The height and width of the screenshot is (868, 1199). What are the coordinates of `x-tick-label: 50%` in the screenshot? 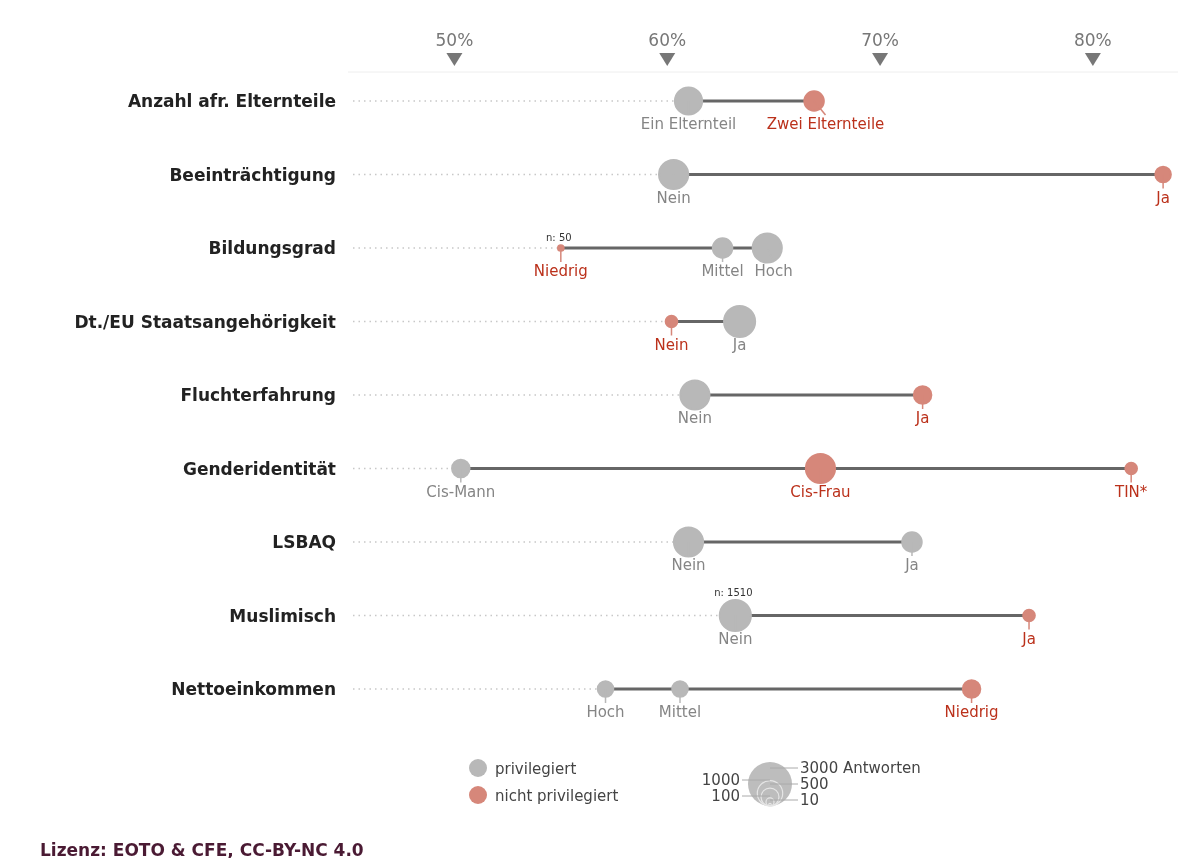 It's located at (454, 40).